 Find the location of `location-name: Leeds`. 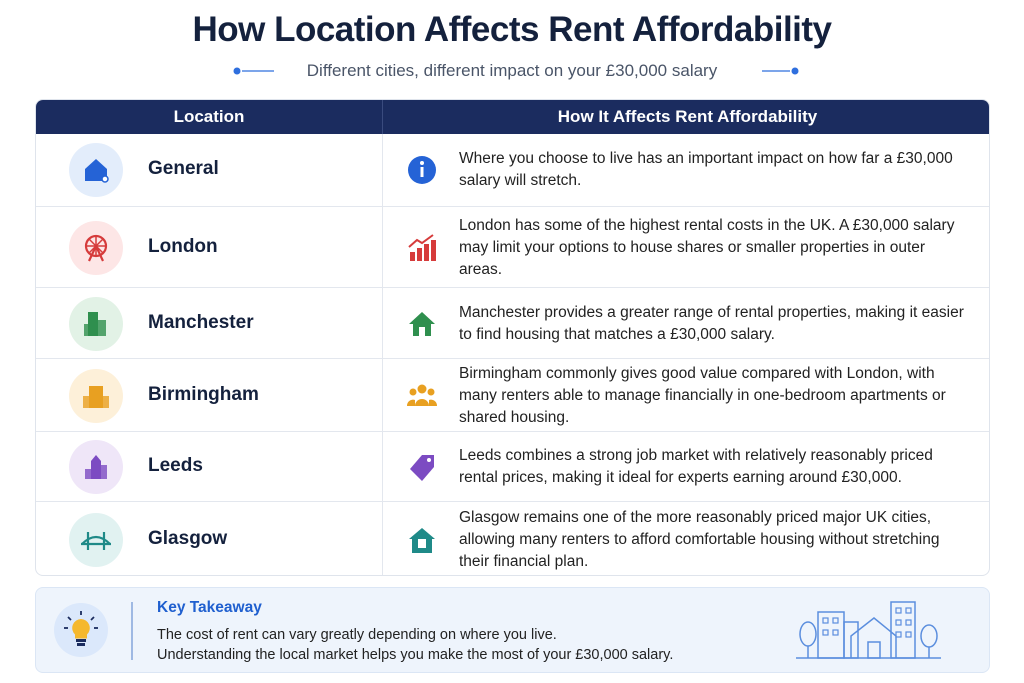

location-name: Leeds is located at coordinates (175, 465).